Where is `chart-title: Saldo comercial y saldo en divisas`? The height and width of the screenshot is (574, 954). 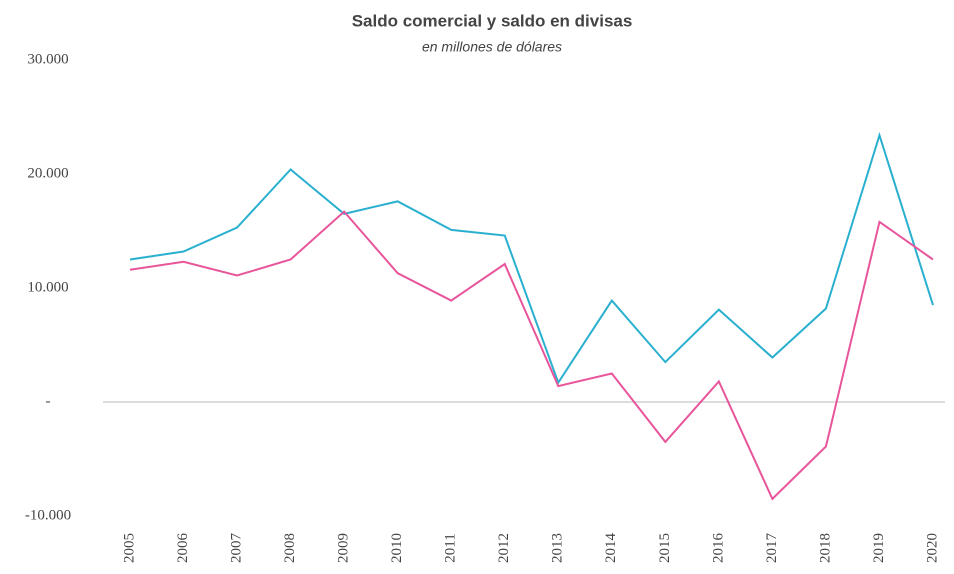 chart-title: Saldo comercial y saldo en divisas is located at coordinates (492, 20).